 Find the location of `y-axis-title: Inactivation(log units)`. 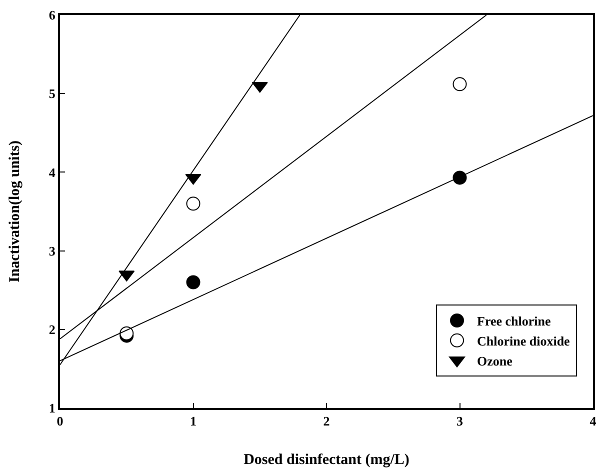

y-axis-title: Inactivation(log units) is located at coordinates (15, 211).